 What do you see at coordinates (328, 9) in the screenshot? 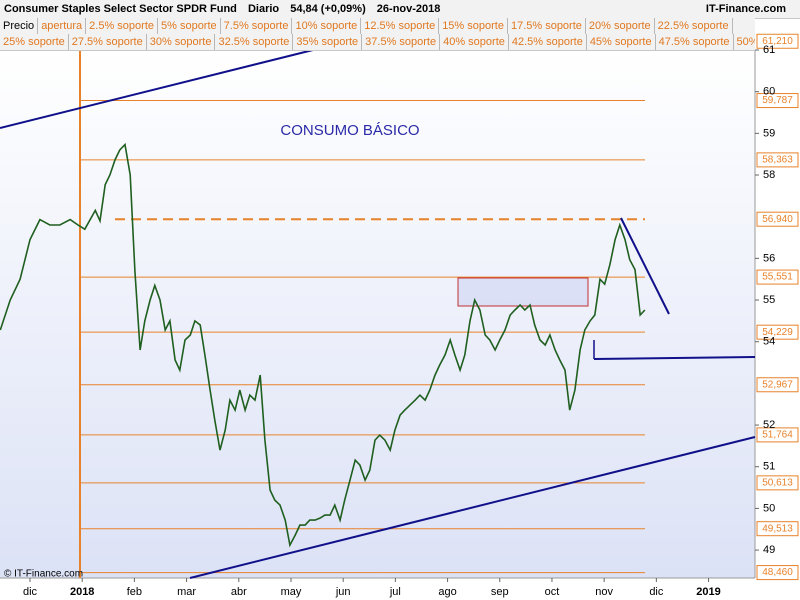
I see `last-price: 54,84 (+0,09%)` at bounding box center [328, 9].